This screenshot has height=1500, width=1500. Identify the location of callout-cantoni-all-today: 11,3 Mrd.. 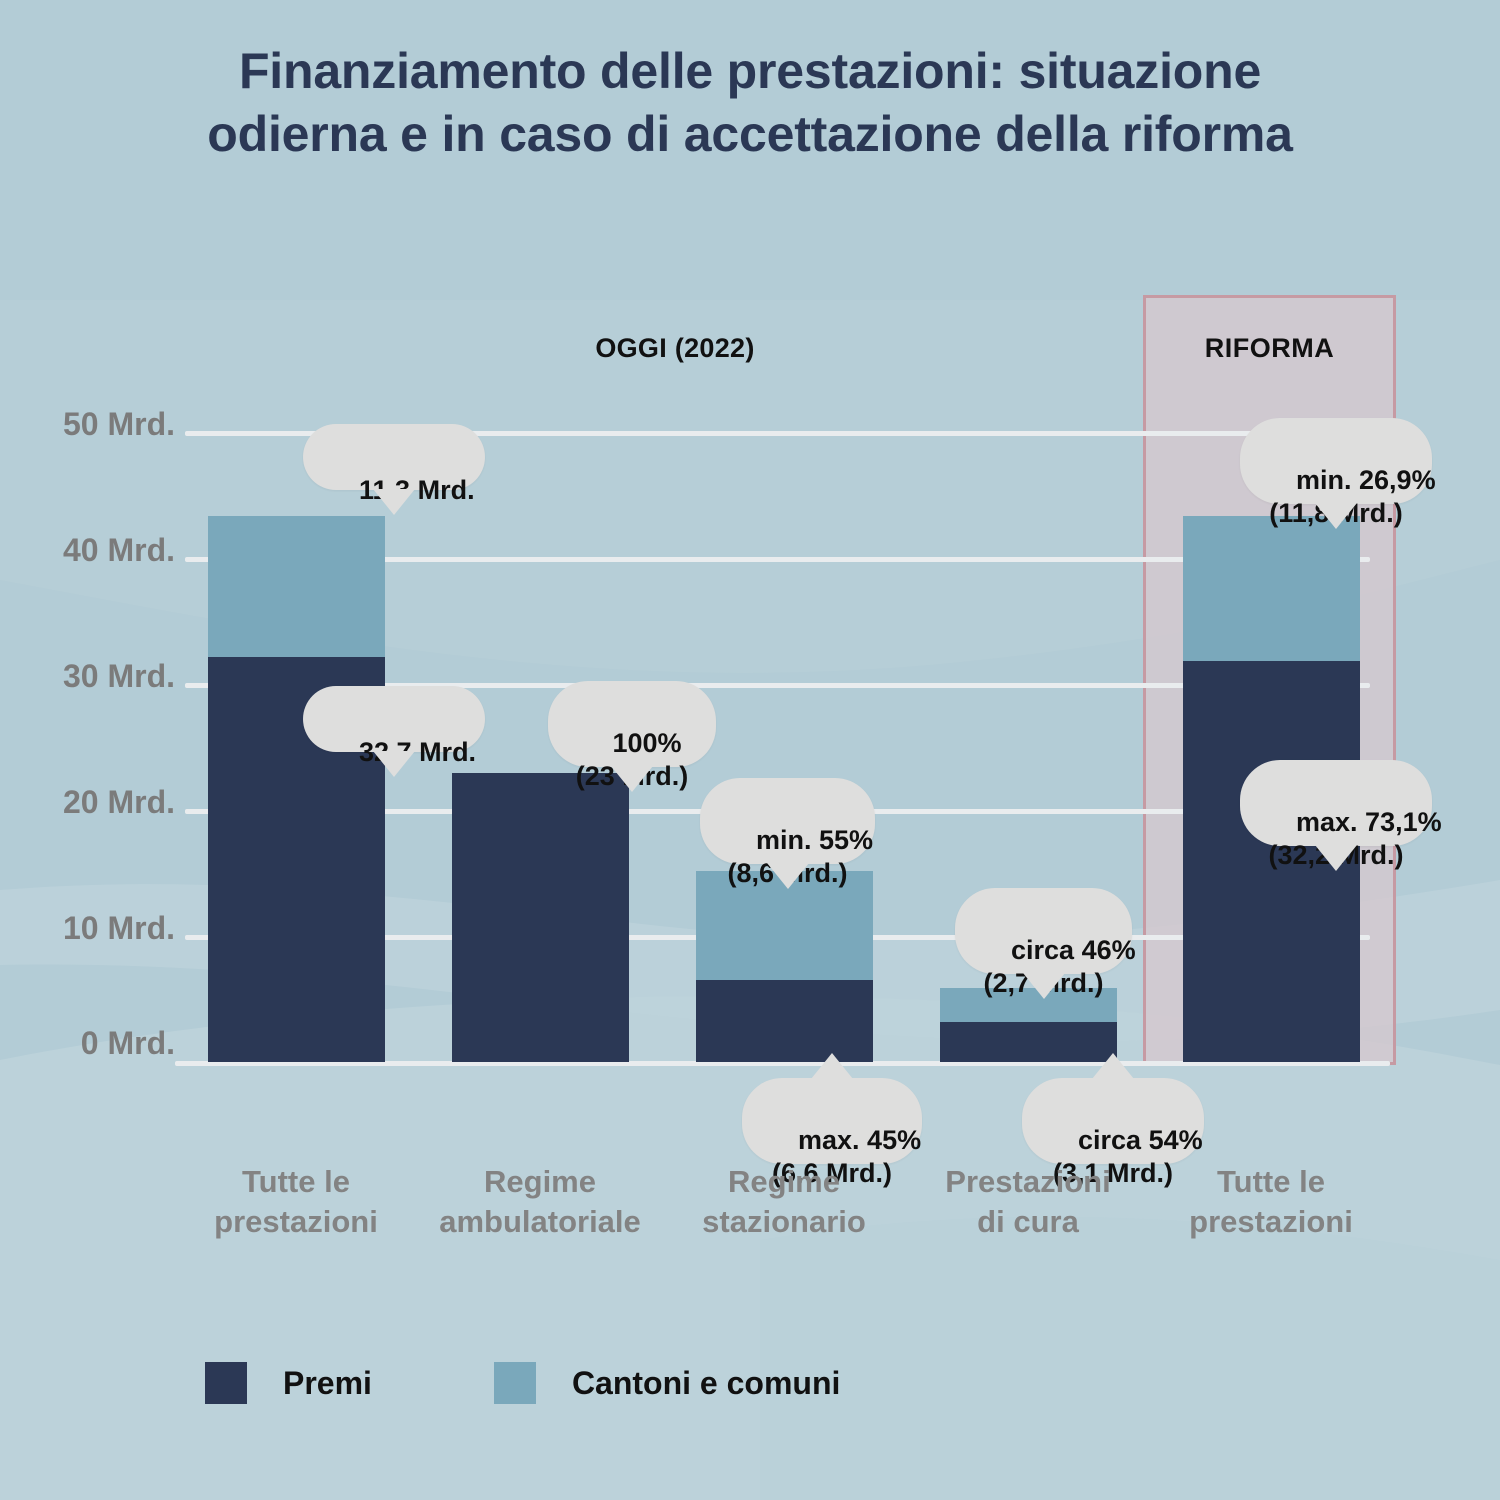
(394, 469).